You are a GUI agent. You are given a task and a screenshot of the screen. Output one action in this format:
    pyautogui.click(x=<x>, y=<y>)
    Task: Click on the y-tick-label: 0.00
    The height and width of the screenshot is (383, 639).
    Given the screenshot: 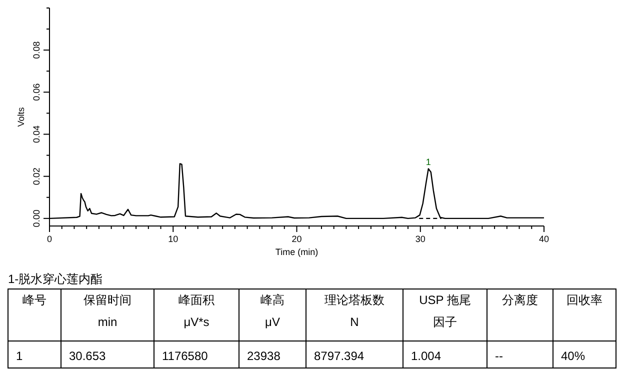 What is the action you would take?
    pyautogui.click(x=37, y=219)
    